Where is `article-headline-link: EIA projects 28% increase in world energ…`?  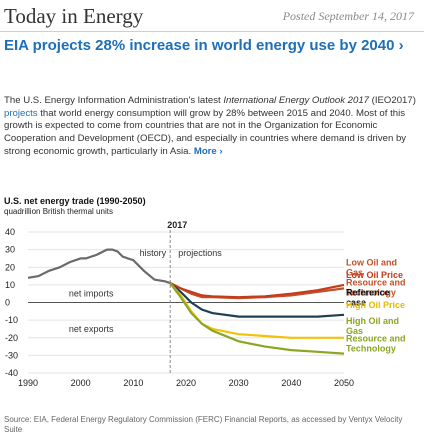 article-headline-link: EIA projects 28% increase in world energ… is located at coordinates (204, 45).